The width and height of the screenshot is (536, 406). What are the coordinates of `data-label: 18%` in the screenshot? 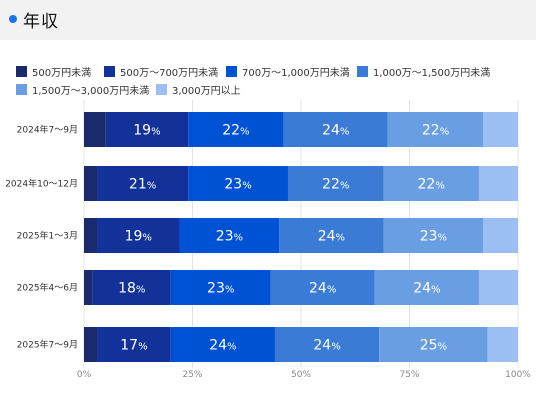 It's located at (131, 289).